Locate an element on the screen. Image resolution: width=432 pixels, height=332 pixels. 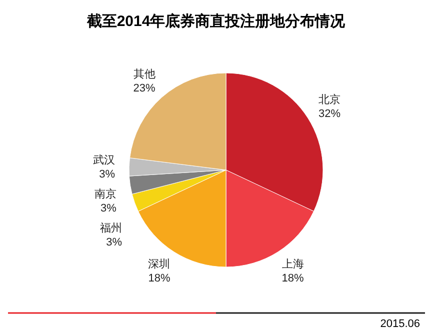
slice-label: 武汉 is located at coordinates (104, 159).